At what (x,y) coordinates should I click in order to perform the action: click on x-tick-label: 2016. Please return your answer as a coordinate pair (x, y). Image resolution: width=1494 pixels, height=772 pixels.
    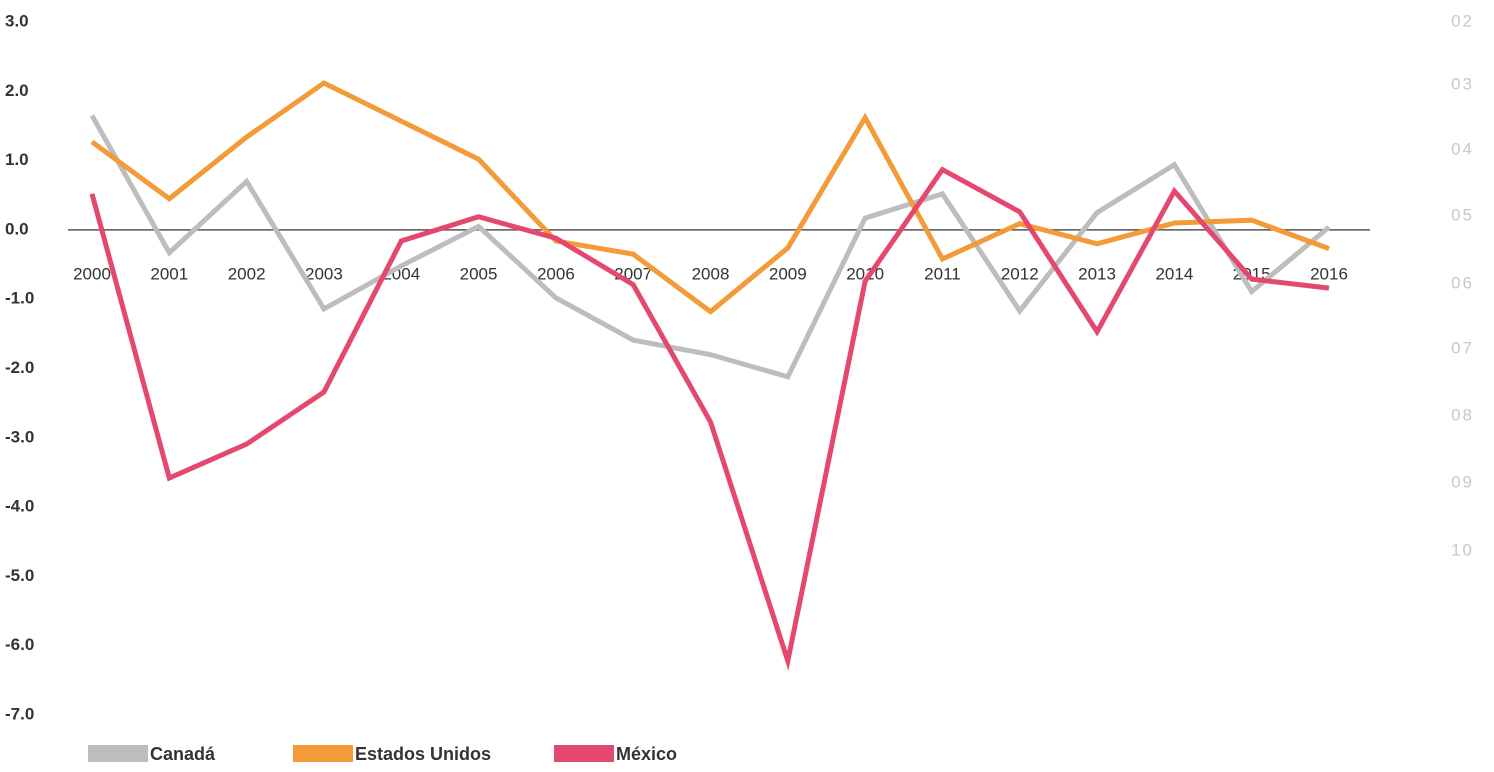
    Looking at the image, I should click on (1329, 273).